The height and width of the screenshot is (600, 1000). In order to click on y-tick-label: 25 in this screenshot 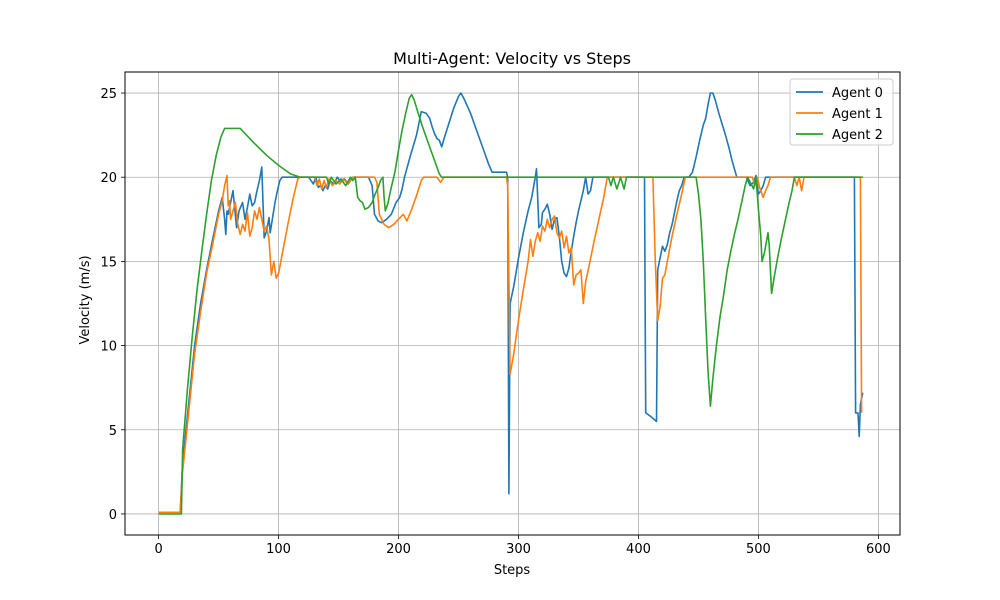, I will do `click(108, 94)`.